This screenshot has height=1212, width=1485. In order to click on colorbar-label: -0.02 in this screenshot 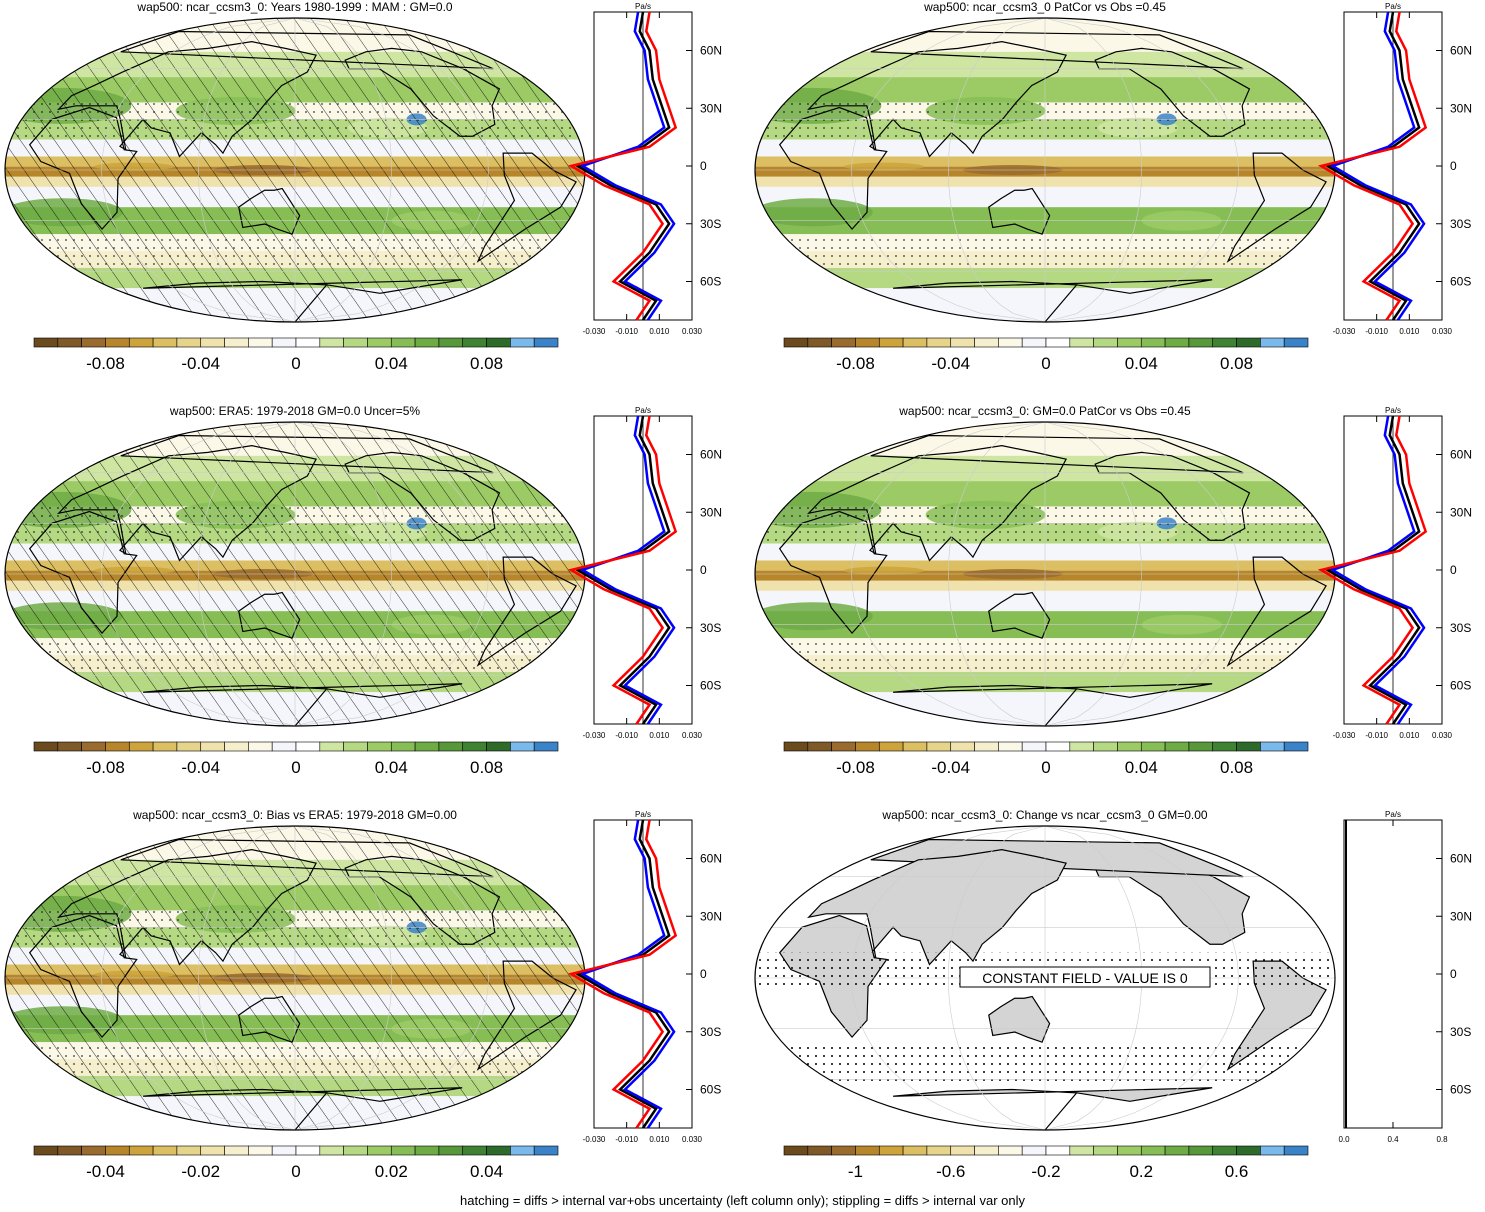, I will do `click(200, 1171)`.